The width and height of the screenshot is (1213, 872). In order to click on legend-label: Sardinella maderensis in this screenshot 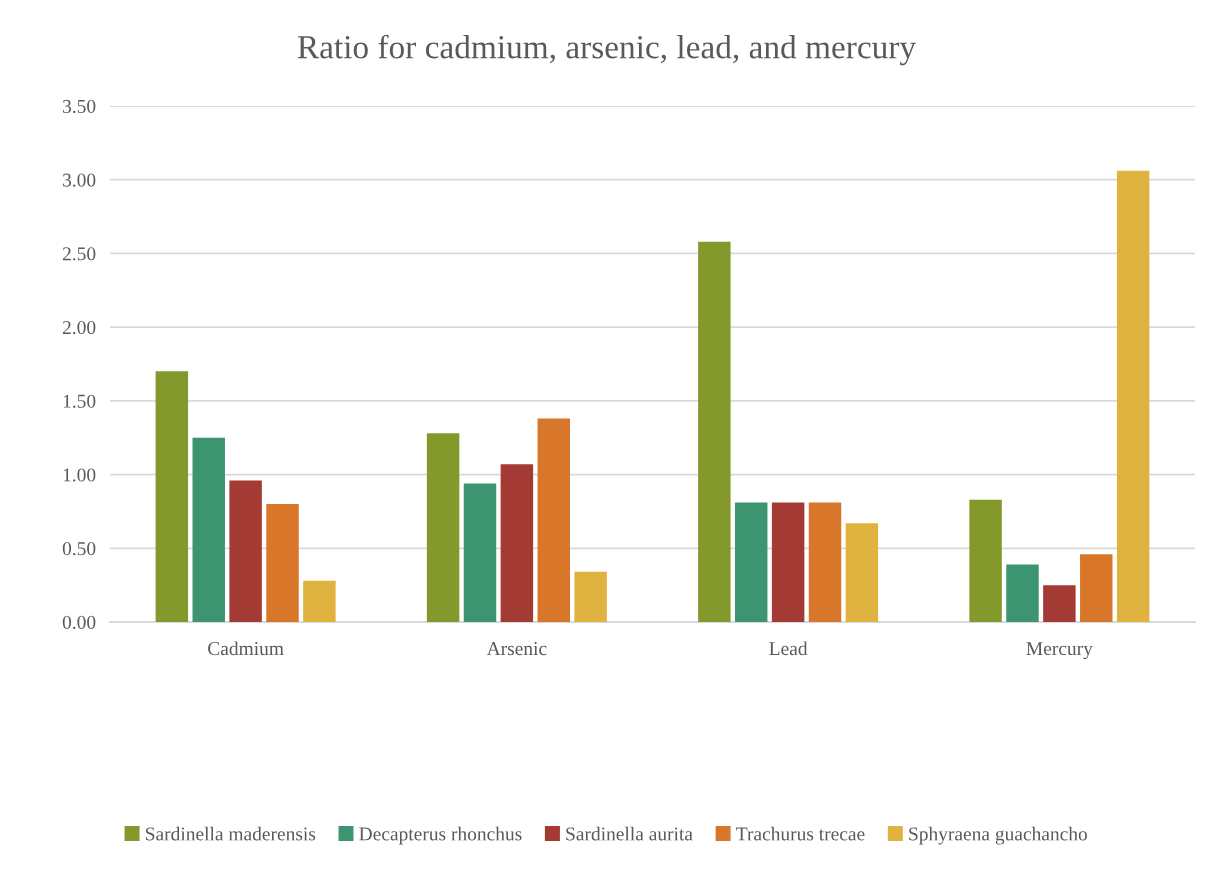, I will do `click(231, 833)`.